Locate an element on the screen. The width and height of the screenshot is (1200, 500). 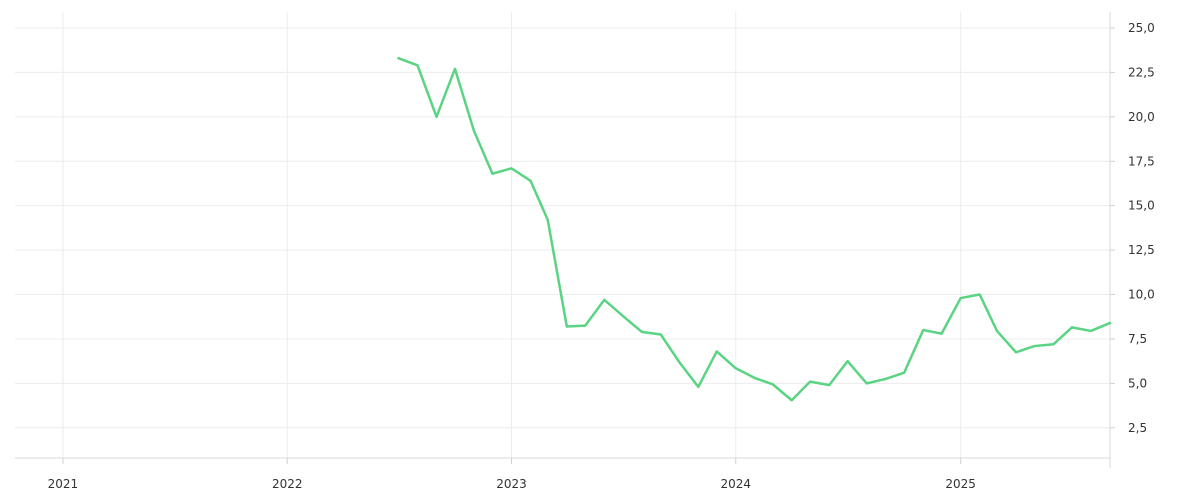
x-tick-label: 2024 is located at coordinates (736, 484).